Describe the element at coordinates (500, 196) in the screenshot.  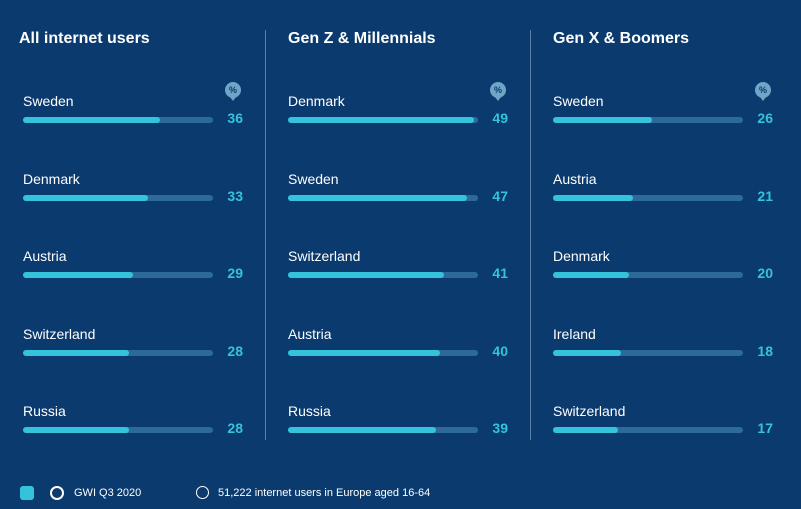
I see `bar-value: 47` at that location.